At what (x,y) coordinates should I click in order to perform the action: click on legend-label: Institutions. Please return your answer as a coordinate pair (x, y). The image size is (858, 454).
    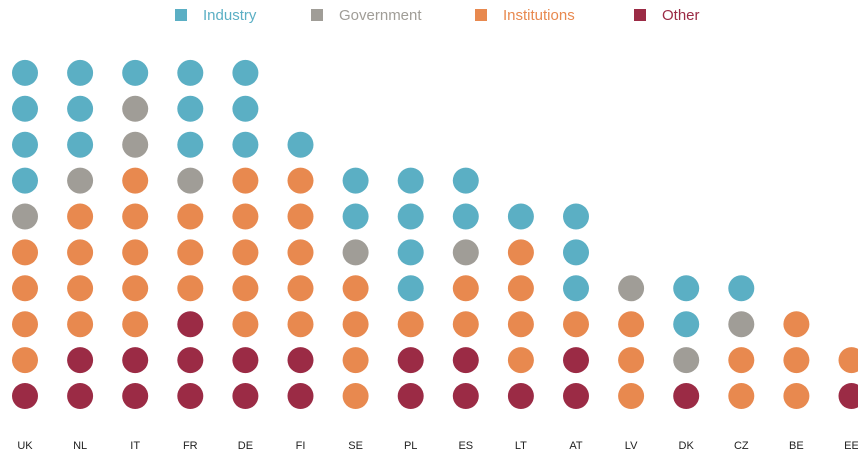
    Looking at the image, I should click on (539, 15).